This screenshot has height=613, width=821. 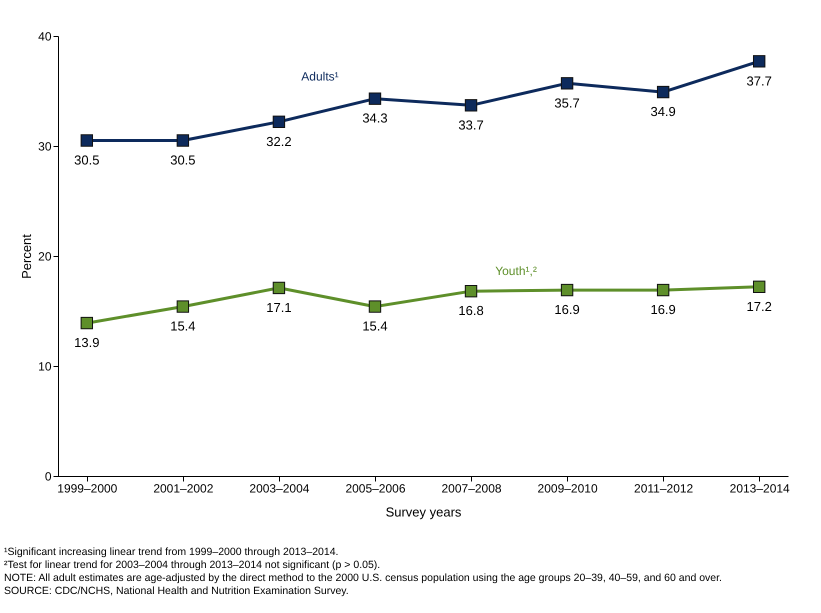 What do you see at coordinates (516, 271) in the screenshot?
I see `series-label: Youth¹,²` at bounding box center [516, 271].